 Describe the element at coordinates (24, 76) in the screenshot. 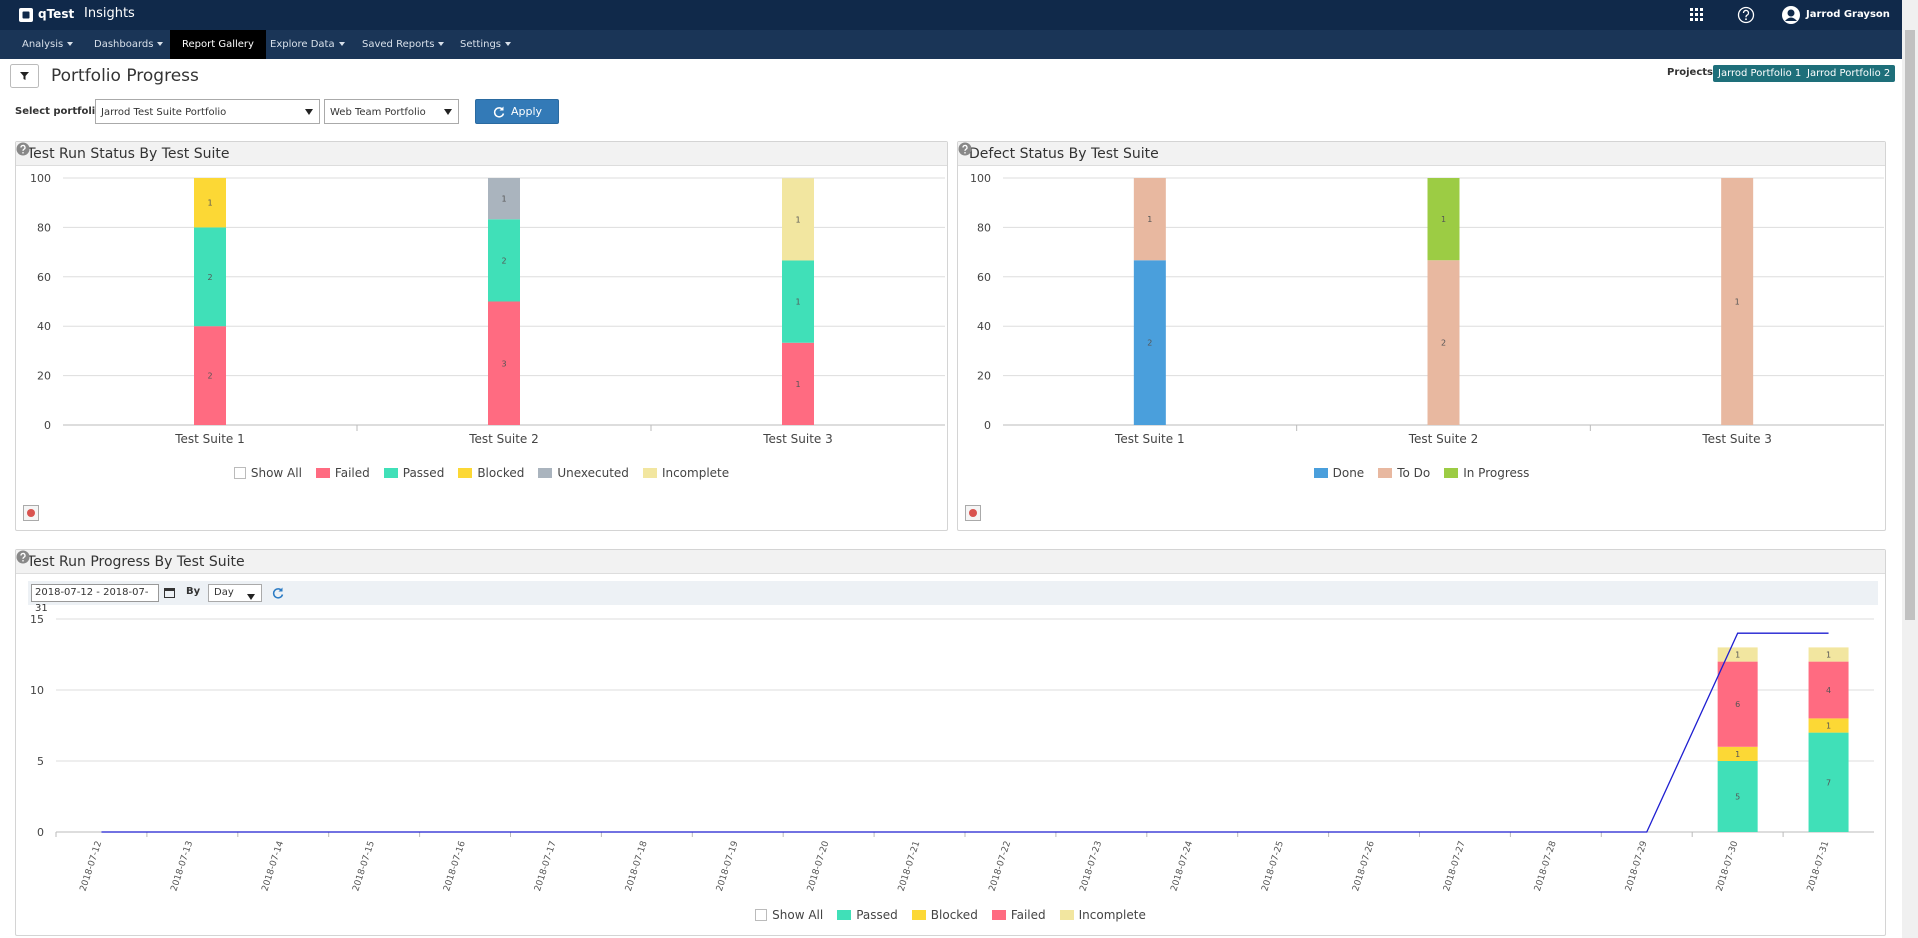

I see `filter-button` at that location.